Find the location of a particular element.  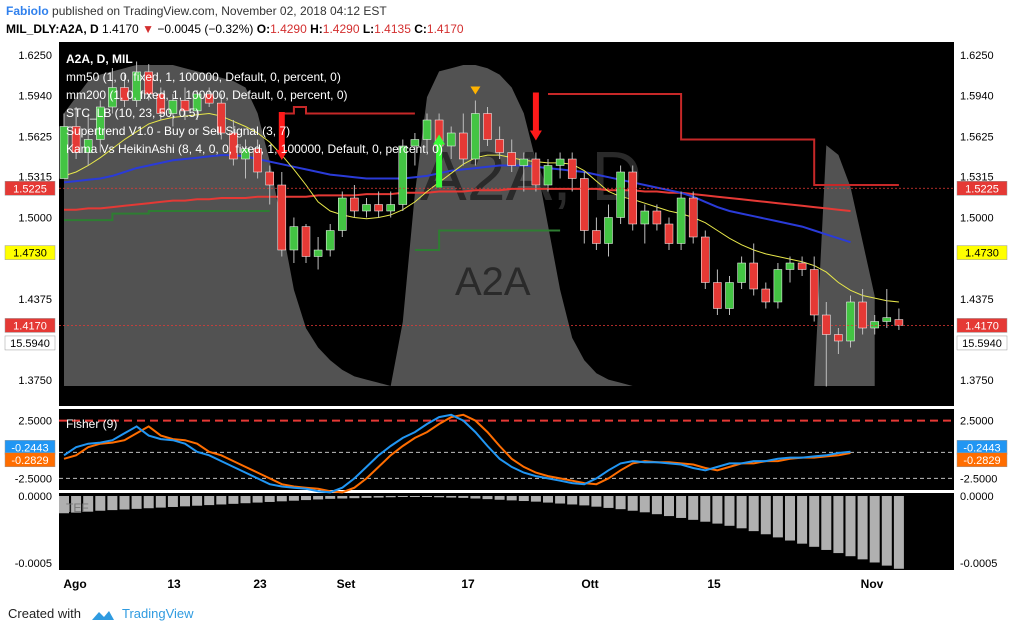

legend-title: A2A, D, MIL is located at coordinates (99, 59).